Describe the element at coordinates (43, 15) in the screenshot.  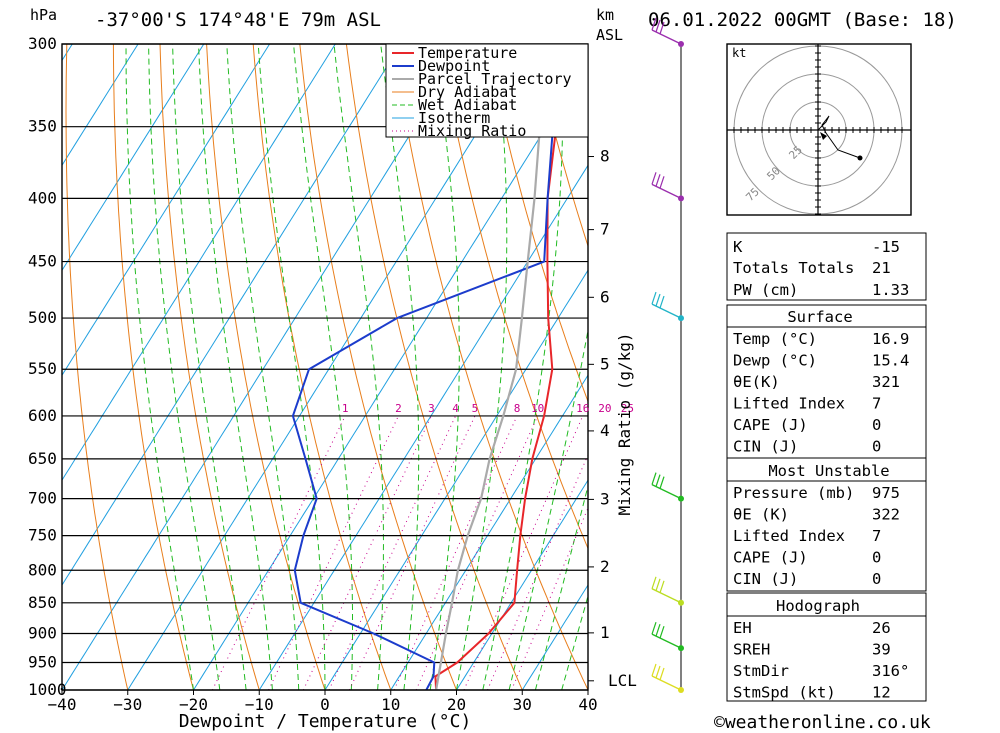
I see `pressure-unit-label: hPa` at that location.